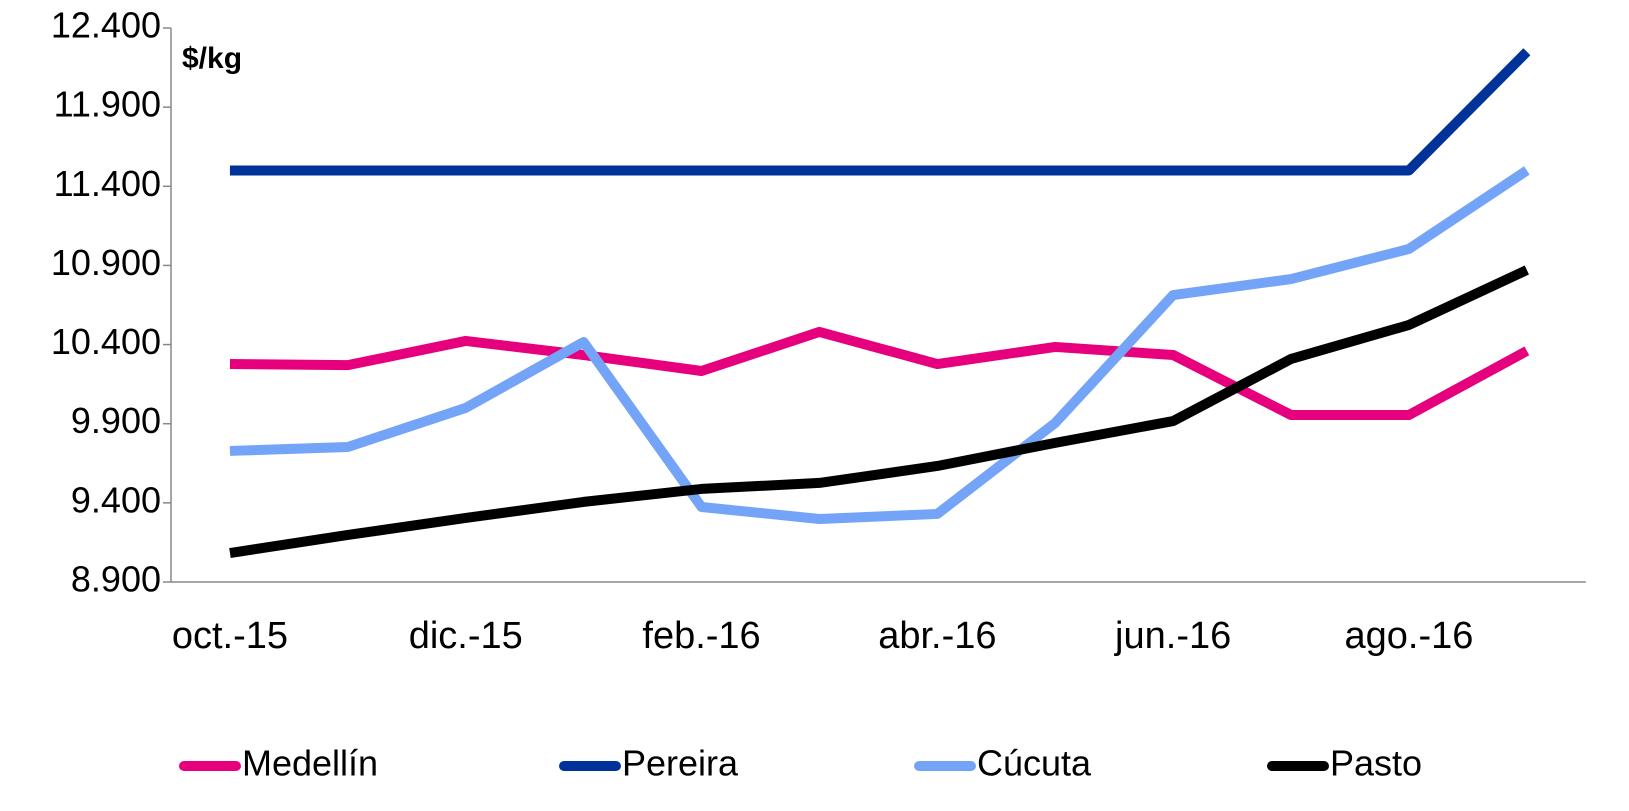 The width and height of the screenshot is (1629, 811). What do you see at coordinates (466, 636) in the screenshot?
I see `x-tick-label: dic.-15` at bounding box center [466, 636].